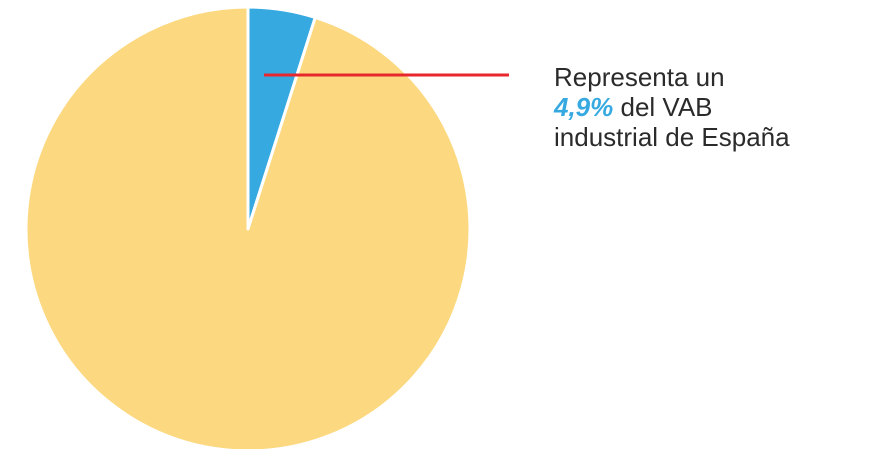  I want to click on annotation-line-3: industrial de España, so click(672, 137).